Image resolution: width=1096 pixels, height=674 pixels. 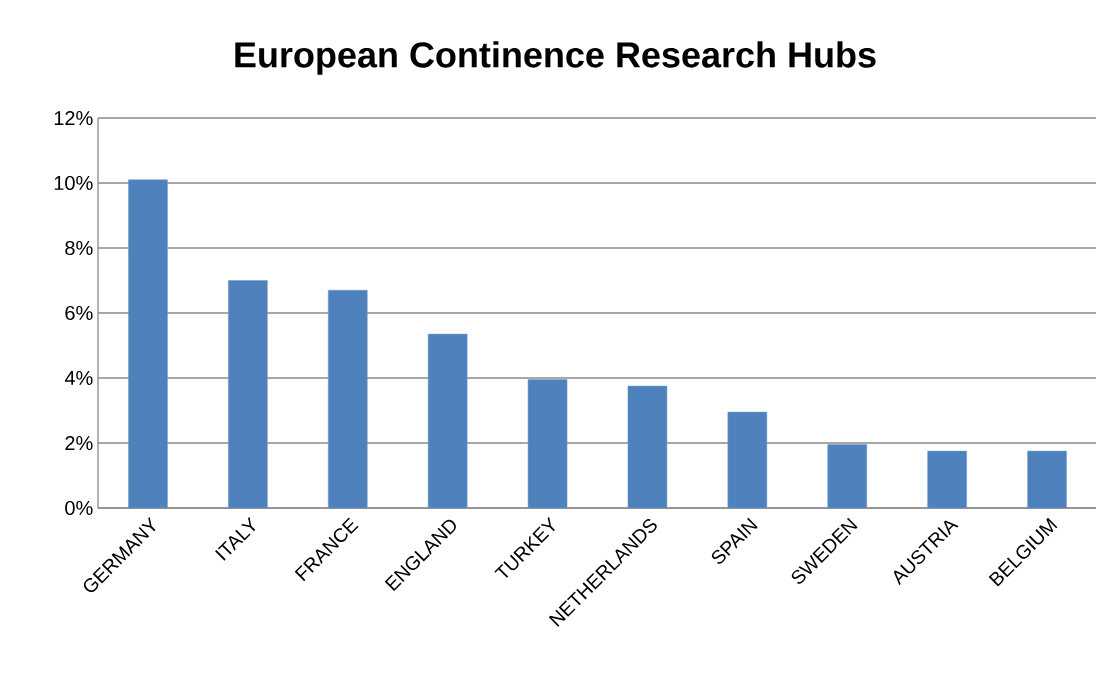 I want to click on y-tick-label: 2%, so click(x=79, y=443).